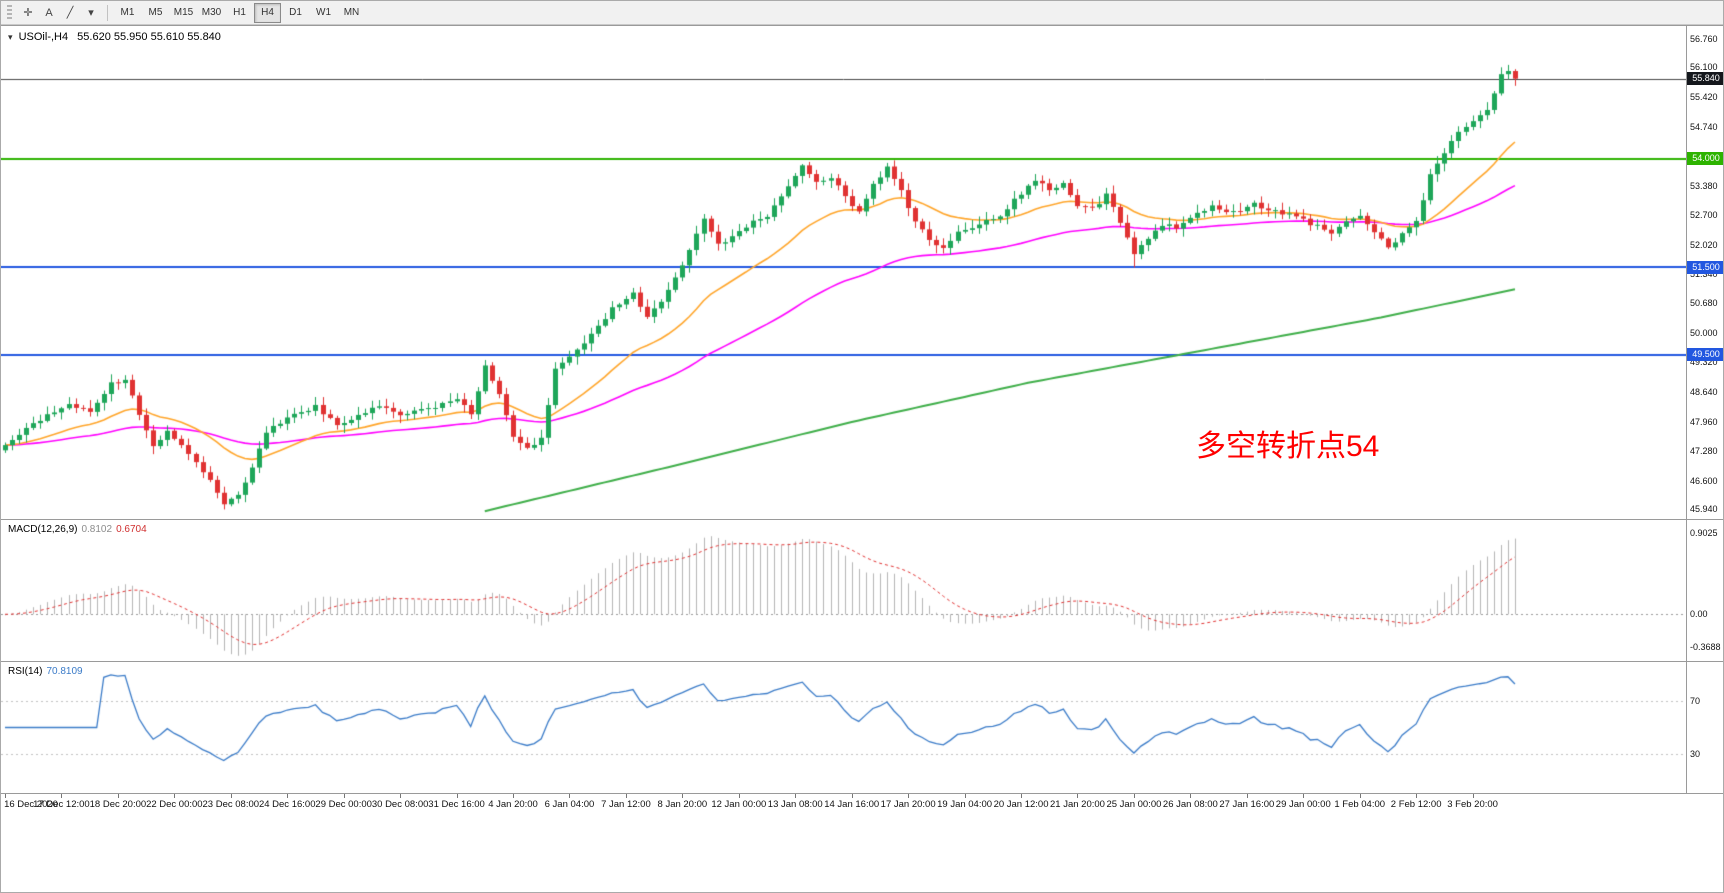 This screenshot has height=893, width=1724. Describe the element at coordinates (1704, 38) in the screenshot. I see `scale-tick-label: 56.760` at that location.